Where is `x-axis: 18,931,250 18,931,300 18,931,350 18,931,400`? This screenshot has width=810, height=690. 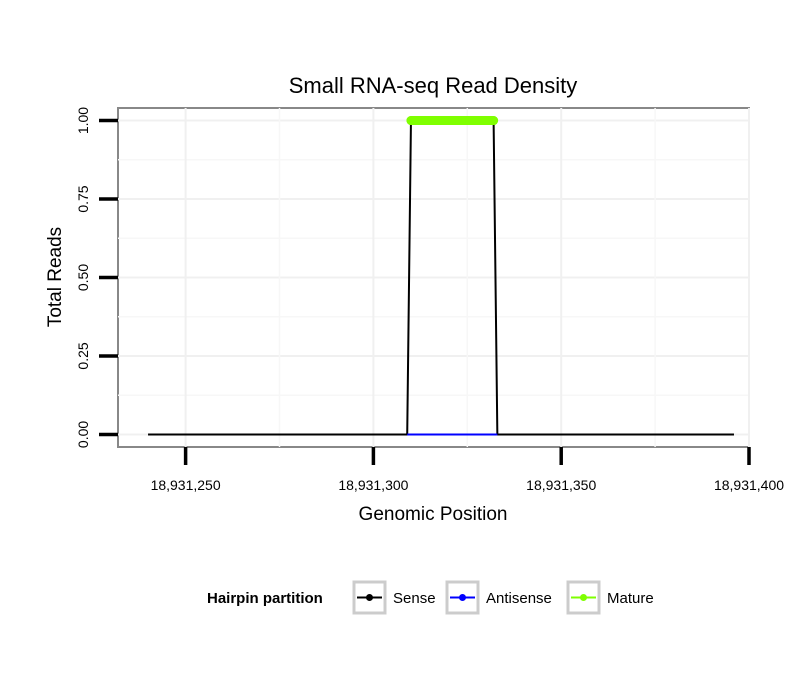 x-axis: 18,931,250 18,931,300 18,931,350 18,931,400 is located at coordinates (467, 470).